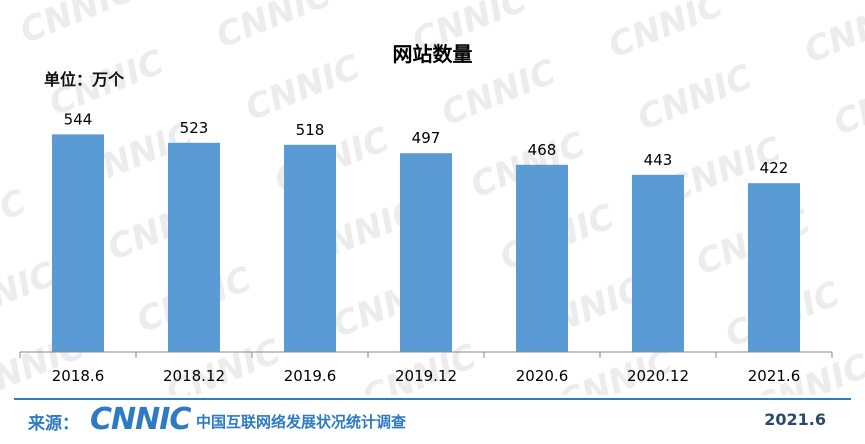  What do you see at coordinates (194, 128) in the screenshot?
I see `data-label: 523` at bounding box center [194, 128].